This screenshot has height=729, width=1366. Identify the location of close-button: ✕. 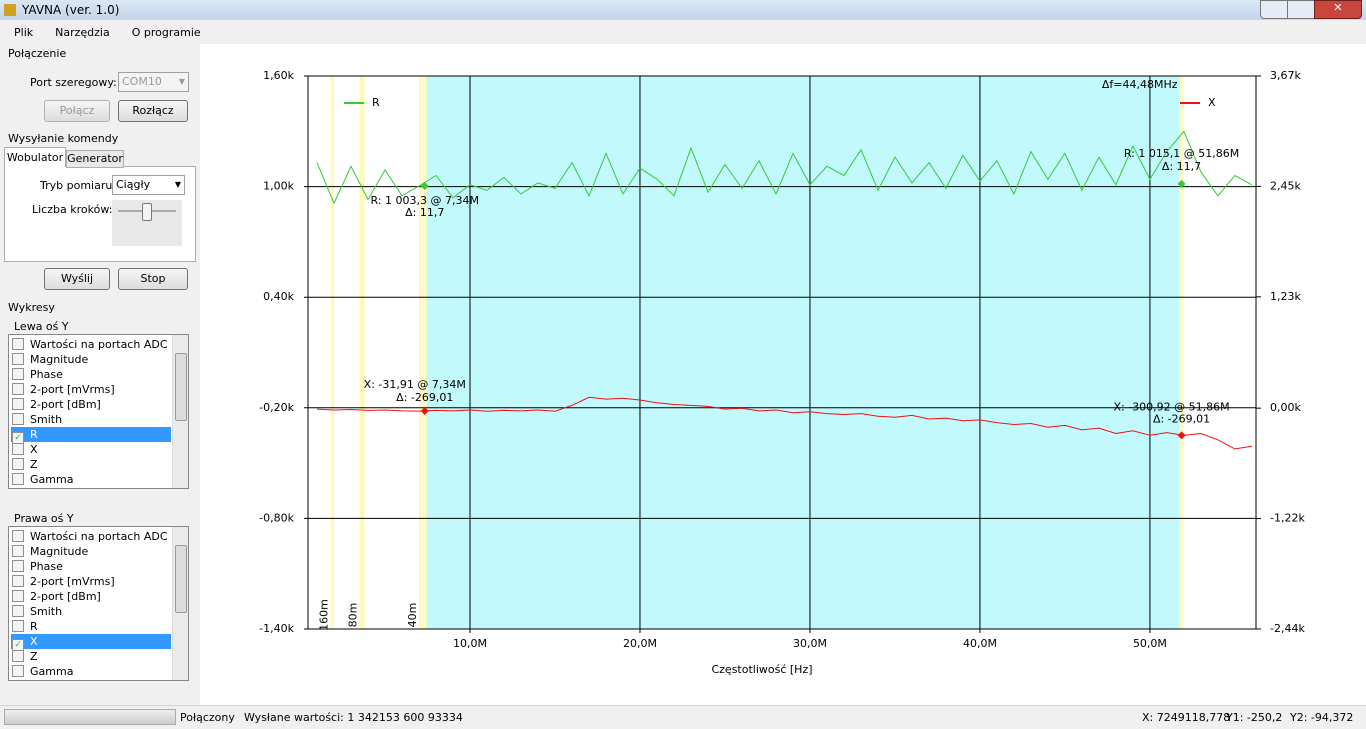
(1338, 9).